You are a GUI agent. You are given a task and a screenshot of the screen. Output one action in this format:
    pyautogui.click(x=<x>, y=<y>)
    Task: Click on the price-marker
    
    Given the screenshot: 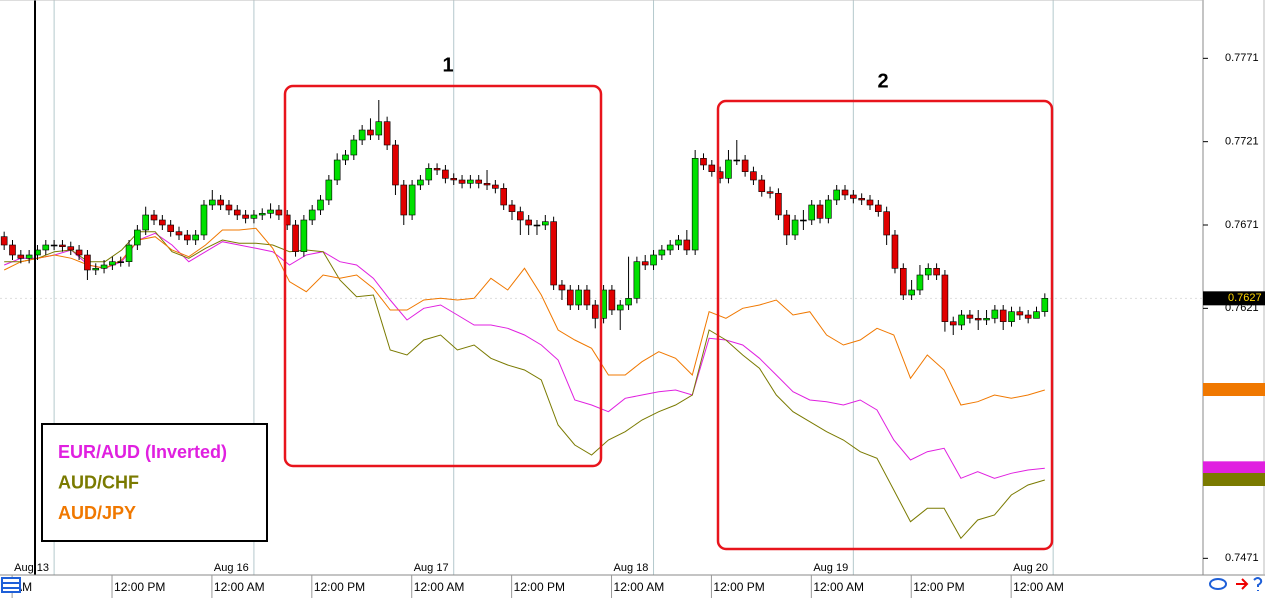 What is the action you would take?
    pyautogui.click(x=1234, y=298)
    